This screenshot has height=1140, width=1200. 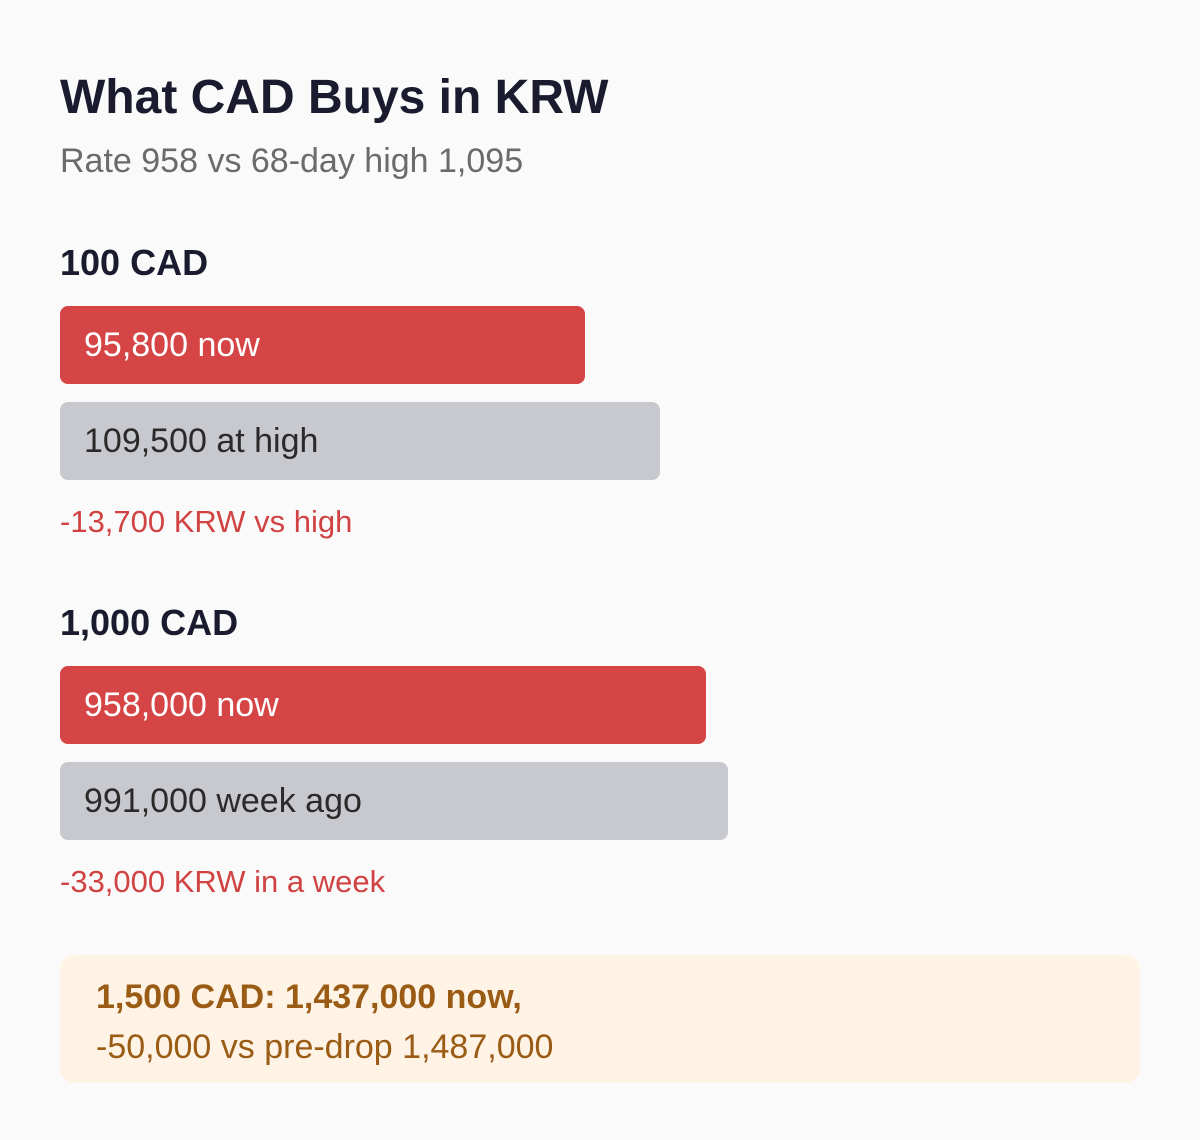 I want to click on bar-now: 958,000 now, so click(x=383, y=705).